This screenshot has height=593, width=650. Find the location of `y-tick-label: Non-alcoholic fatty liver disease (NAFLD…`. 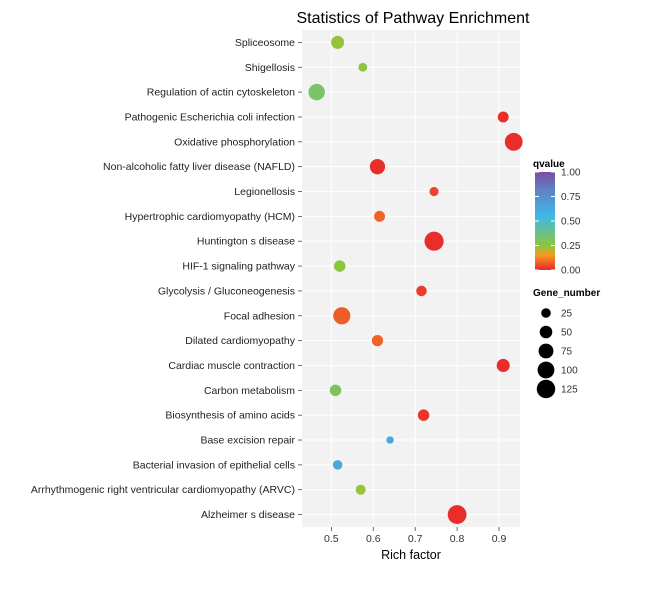

y-tick-label: Non-alcoholic fatty liver disease (NAFLD… is located at coordinates (199, 167).